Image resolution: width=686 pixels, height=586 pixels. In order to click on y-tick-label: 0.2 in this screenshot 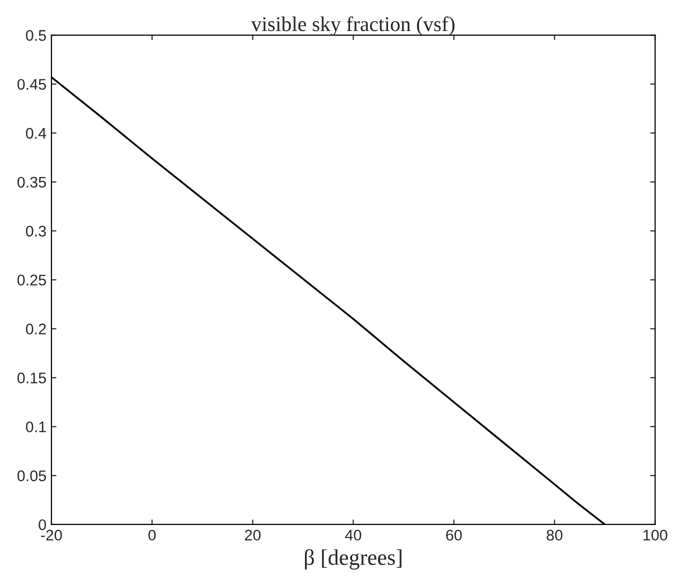, I will do `click(36, 329)`.